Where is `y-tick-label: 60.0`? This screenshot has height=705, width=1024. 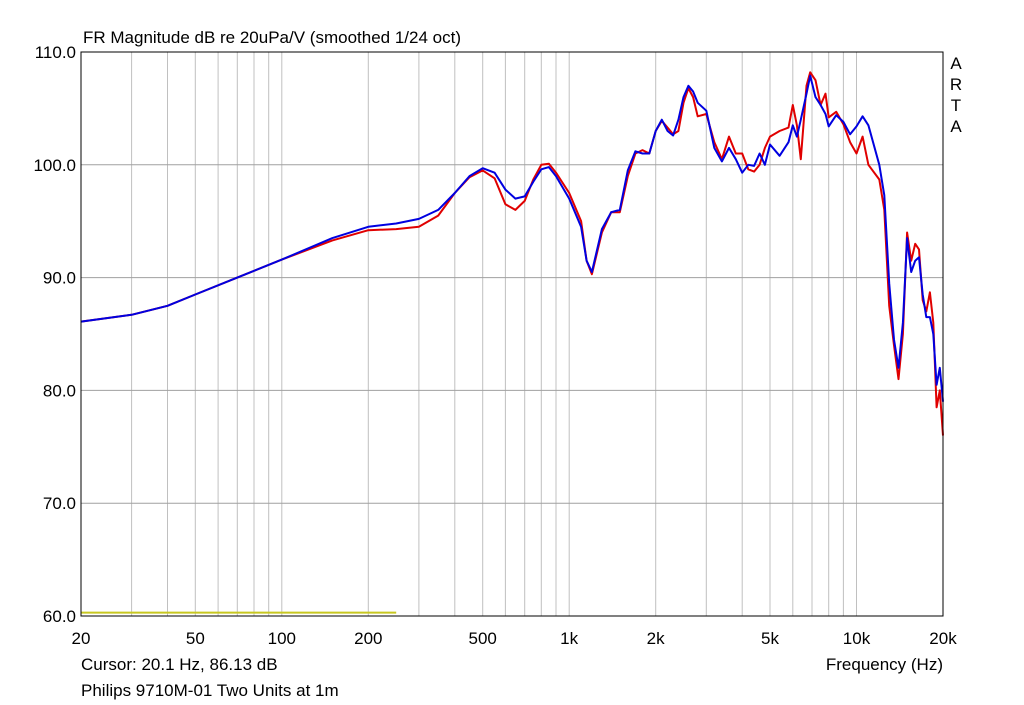
y-tick-label: 60.0 is located at coordinates (59, 616).